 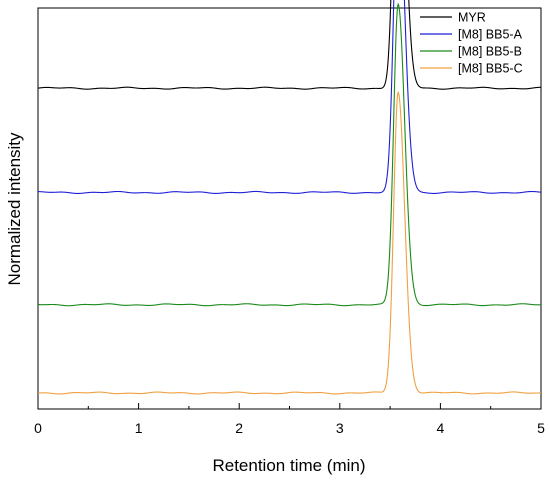 I want to click on x-tick-label: 5, so click(x=541, y=428).